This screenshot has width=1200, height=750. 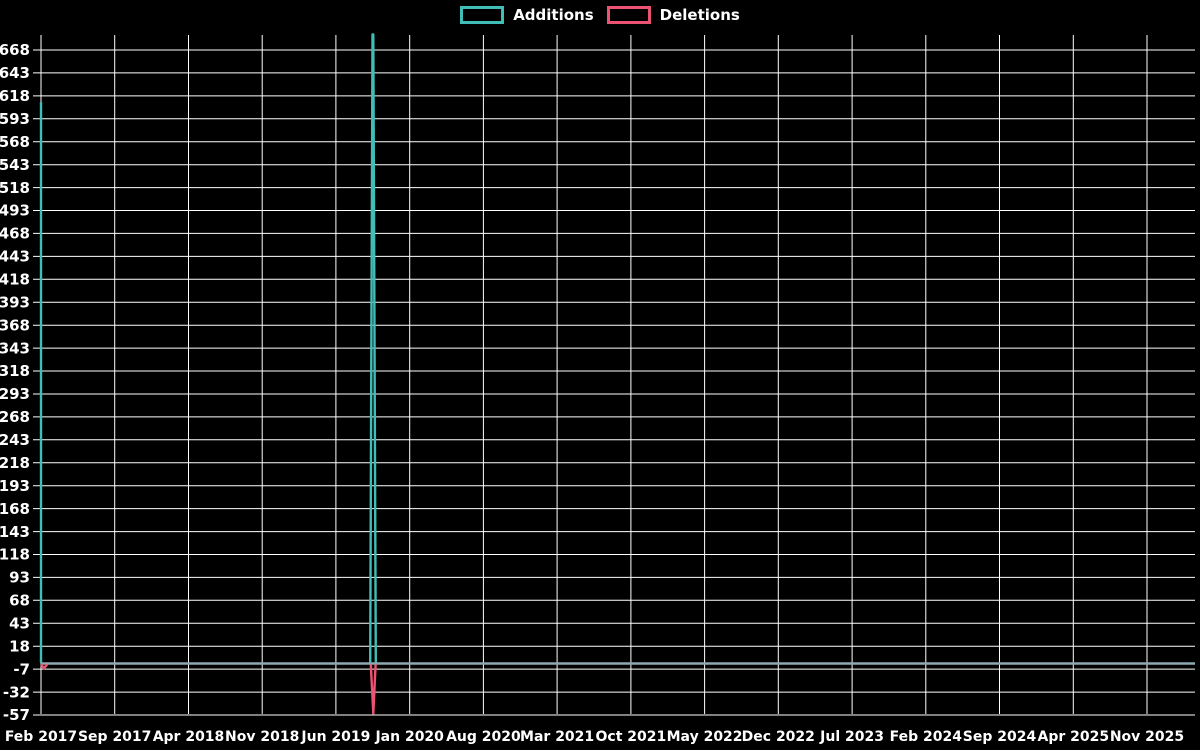 What do you see at coordinates (15, 325) in the screenshot?
I see `y-tick-label: 368` at bounding box center [15, 325].